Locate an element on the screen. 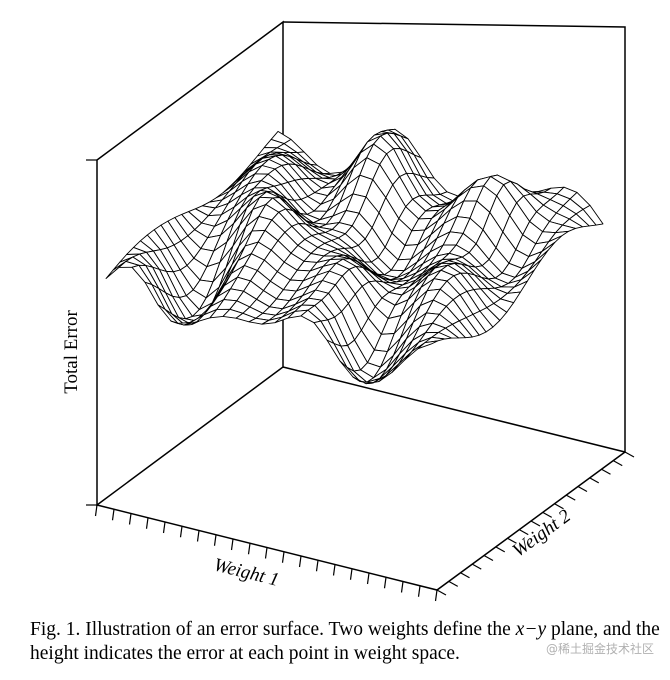 The height and width of the screenshot is (680, 670). weight2-ticks is located at coordinates (535, 523).